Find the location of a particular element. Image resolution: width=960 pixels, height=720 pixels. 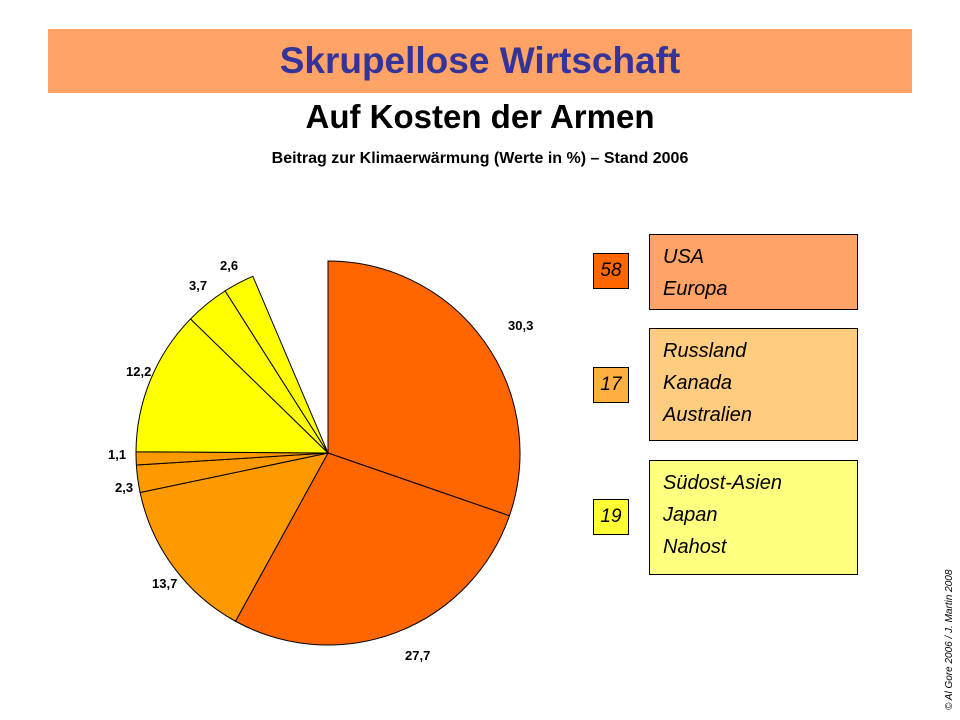

group-total-badge: 19 is located at coordinates (611, 517).